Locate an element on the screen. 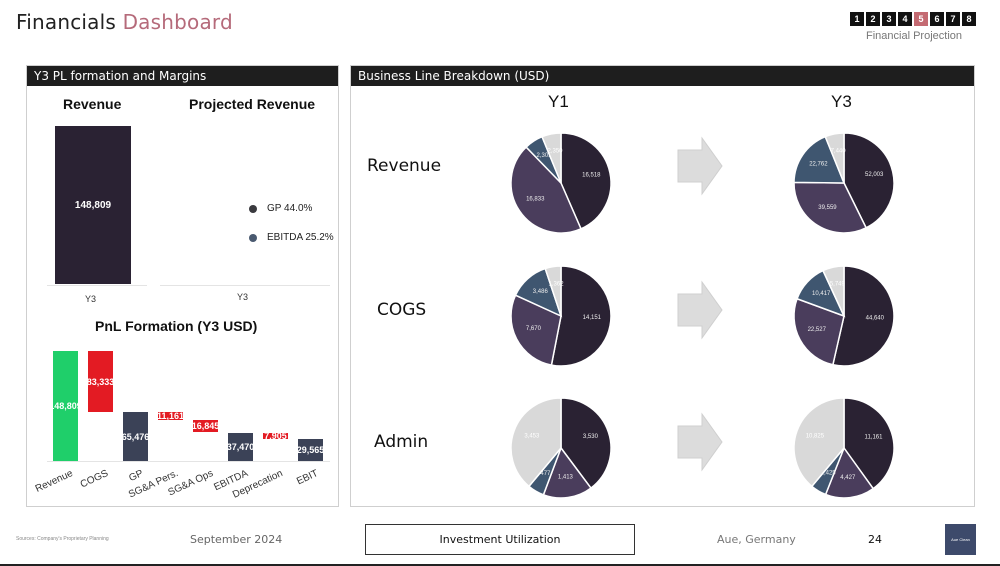 Image resolution: width=1000 pixels, height=566 pixels. legend-ebitda: EBITDA 25.2% is located at coordinates (291, 237).